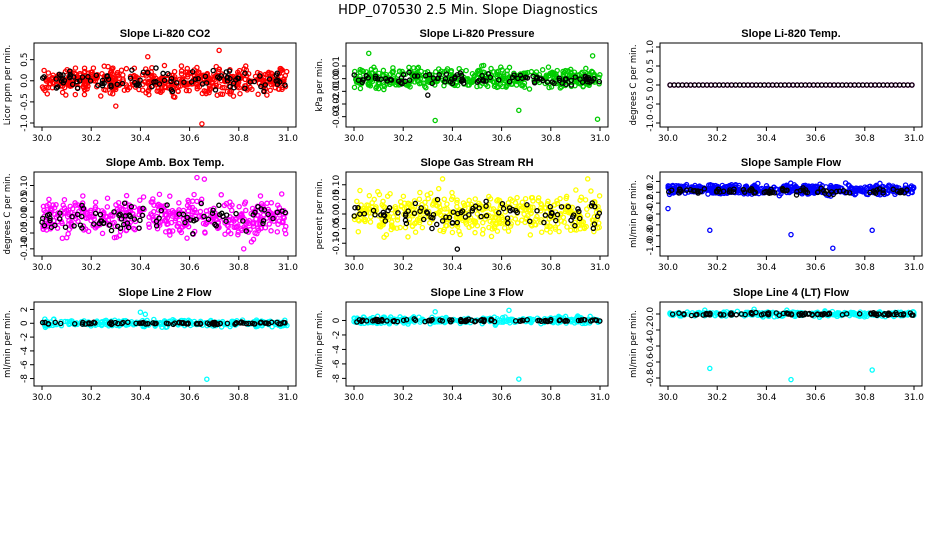 This screenshot has width=936, height=540. I want to click on y-tick-label: 0.05, so click(25, 201).